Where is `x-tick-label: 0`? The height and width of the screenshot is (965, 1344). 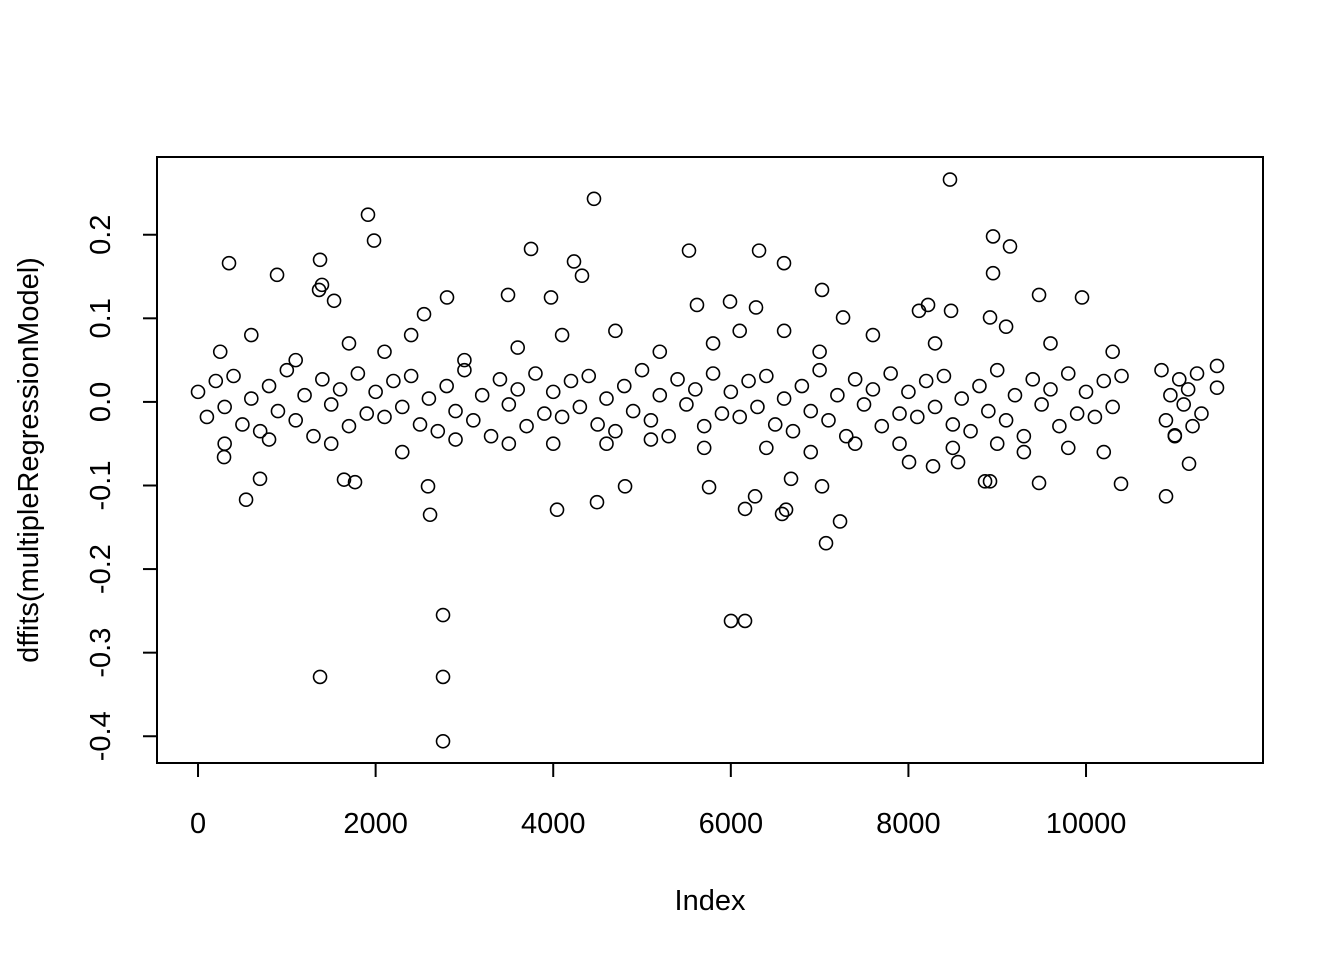
x-tick-label: 0 is located at coordinates (198, 824).